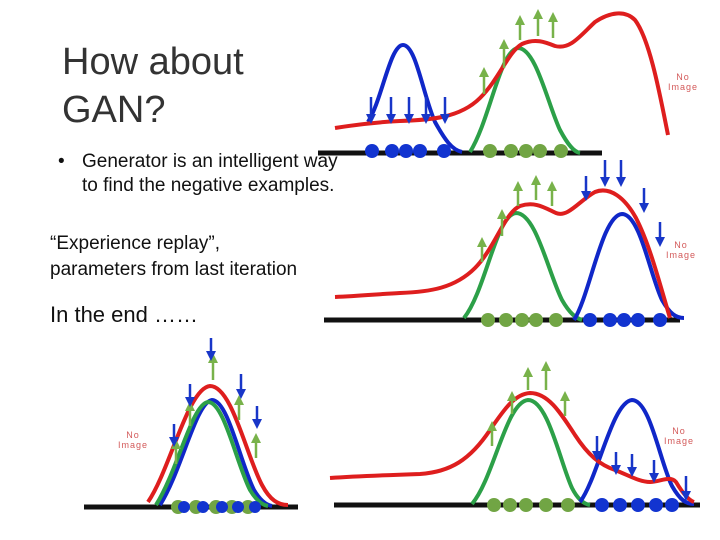 This screenshot has height=540, width=720. I want to click on parameters-text: parameters from last iteration, so click(174, 269).